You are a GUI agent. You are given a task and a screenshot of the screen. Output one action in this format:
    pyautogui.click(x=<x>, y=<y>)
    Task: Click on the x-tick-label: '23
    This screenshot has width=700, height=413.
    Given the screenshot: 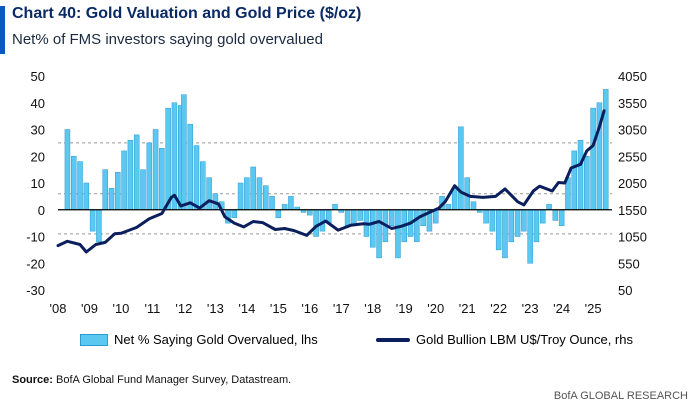 What is the action you would take?
    pyautogui.click(x=530, y=308)
    